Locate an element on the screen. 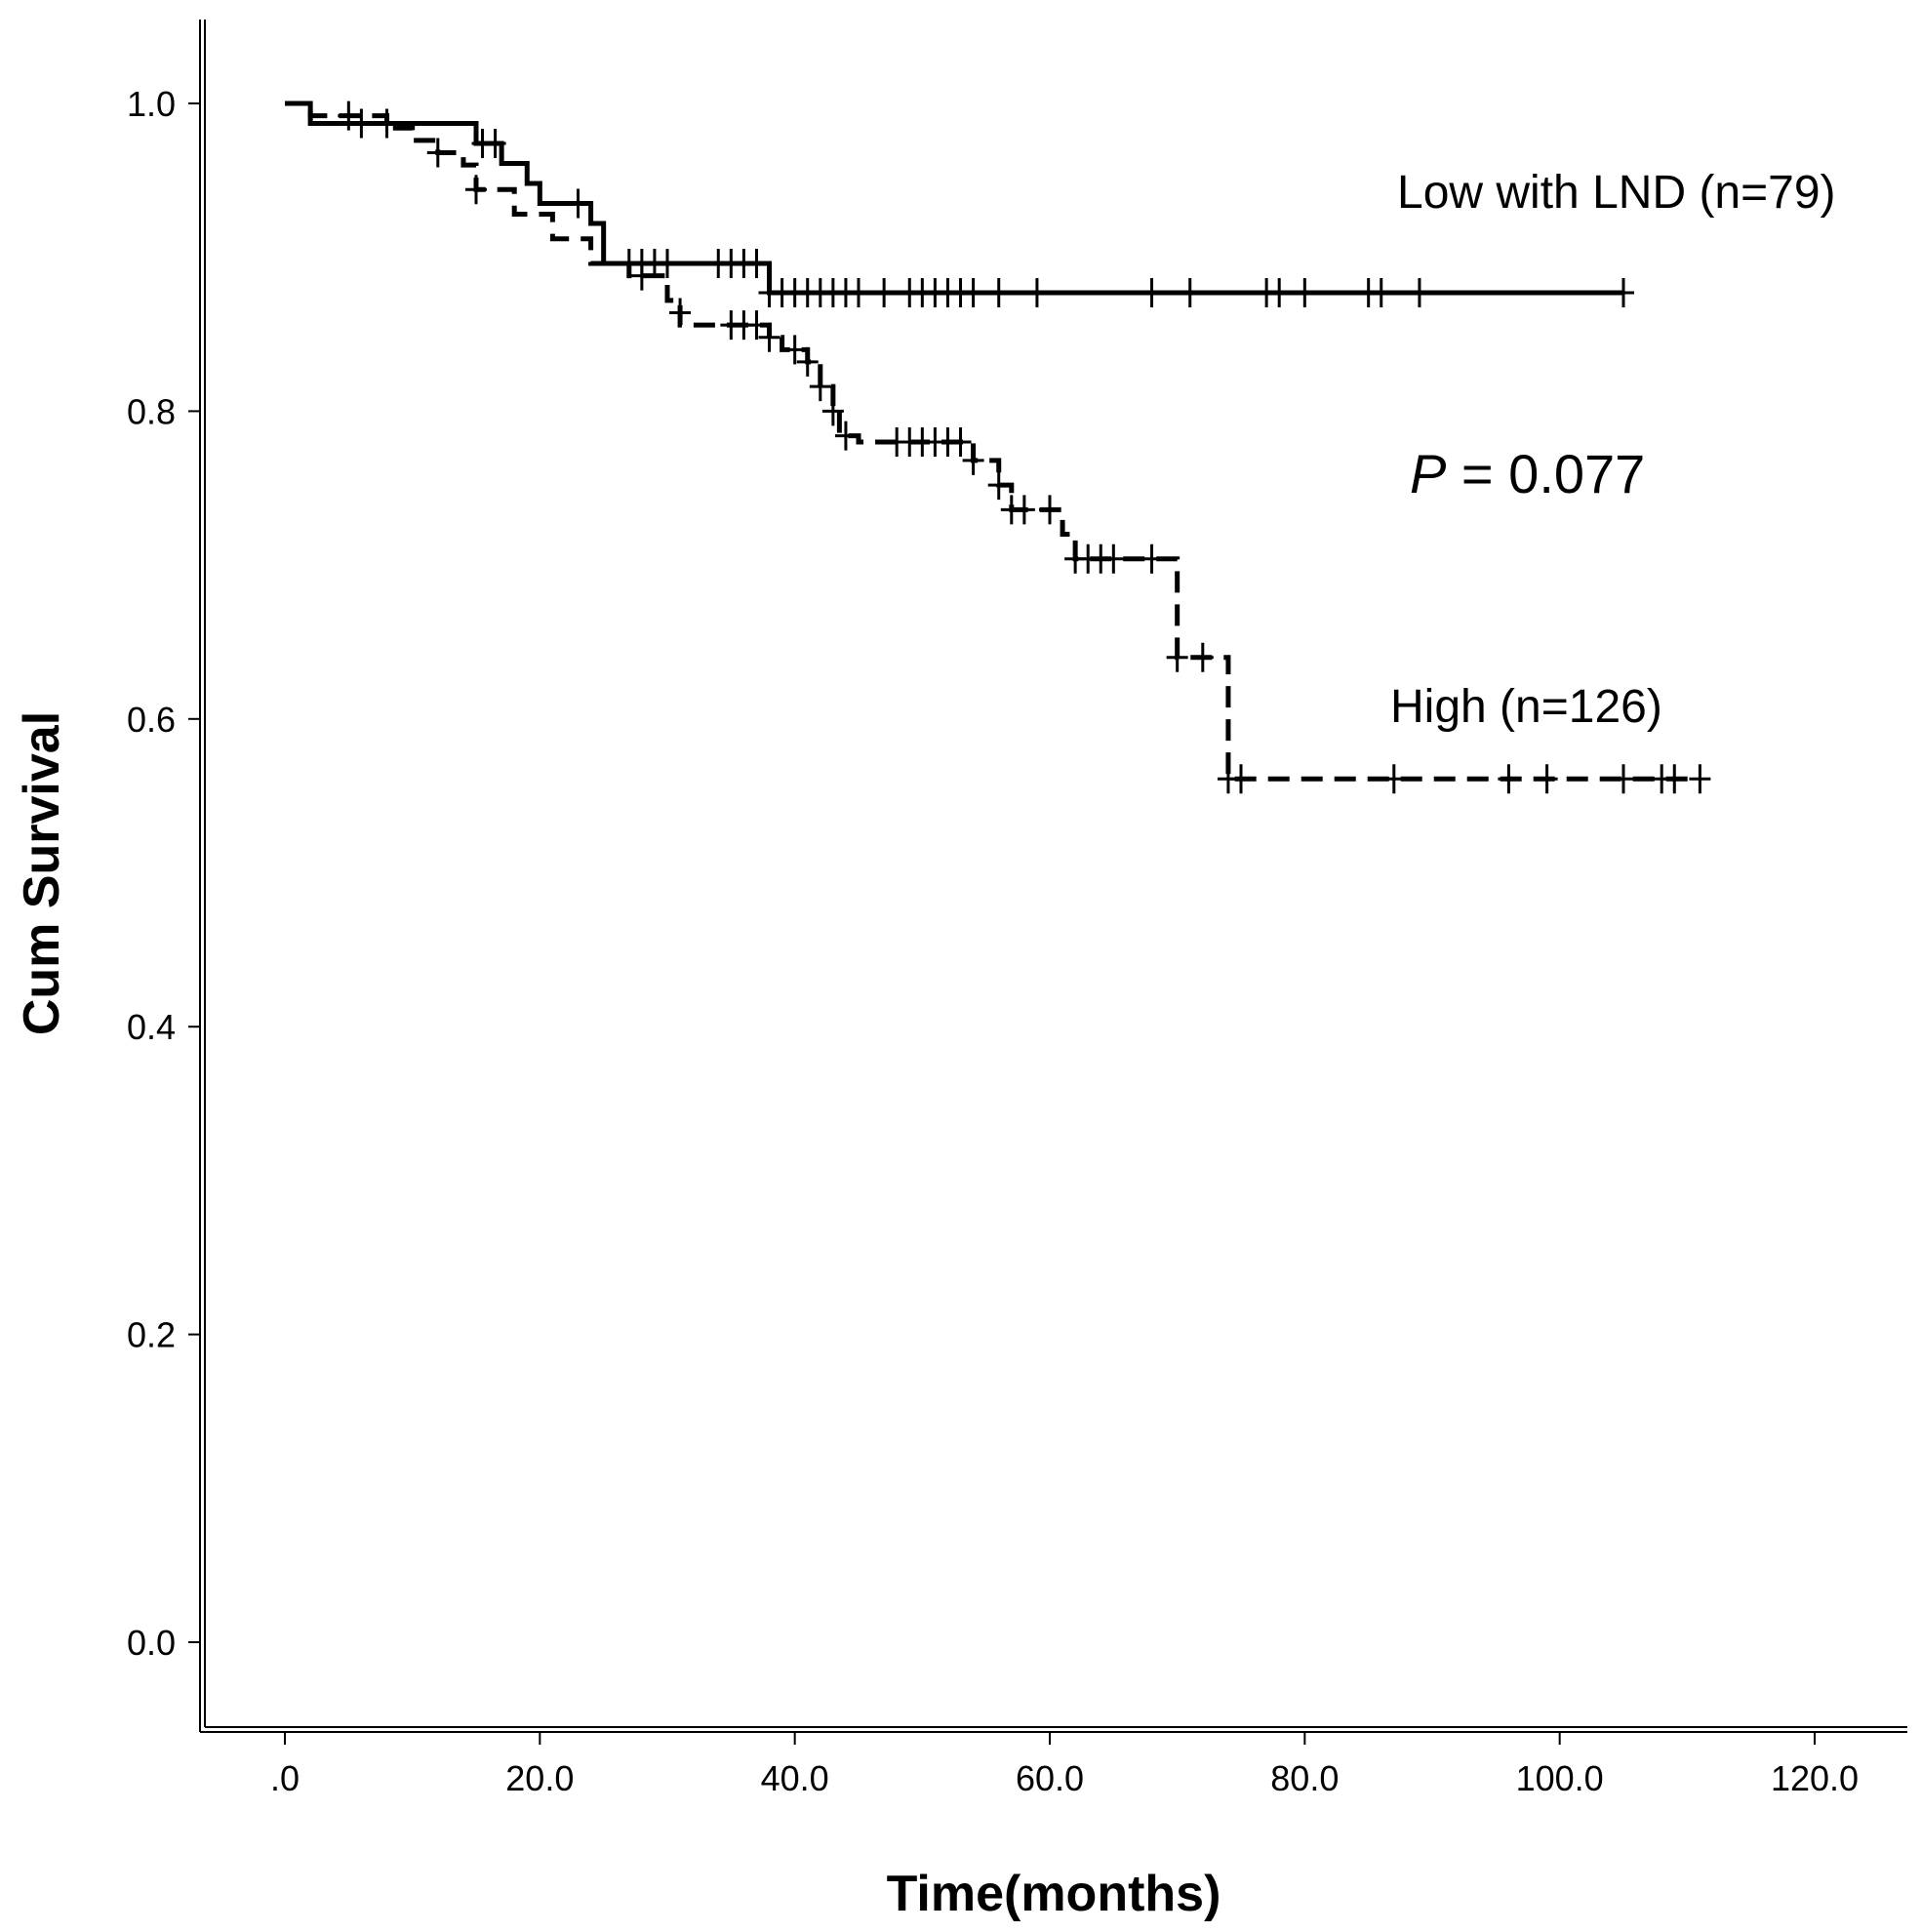  x-axis-ticks: .0 20.0 40.0 60.0 80.0 100.0 120.0 is located at coordinates (1064, 1765).